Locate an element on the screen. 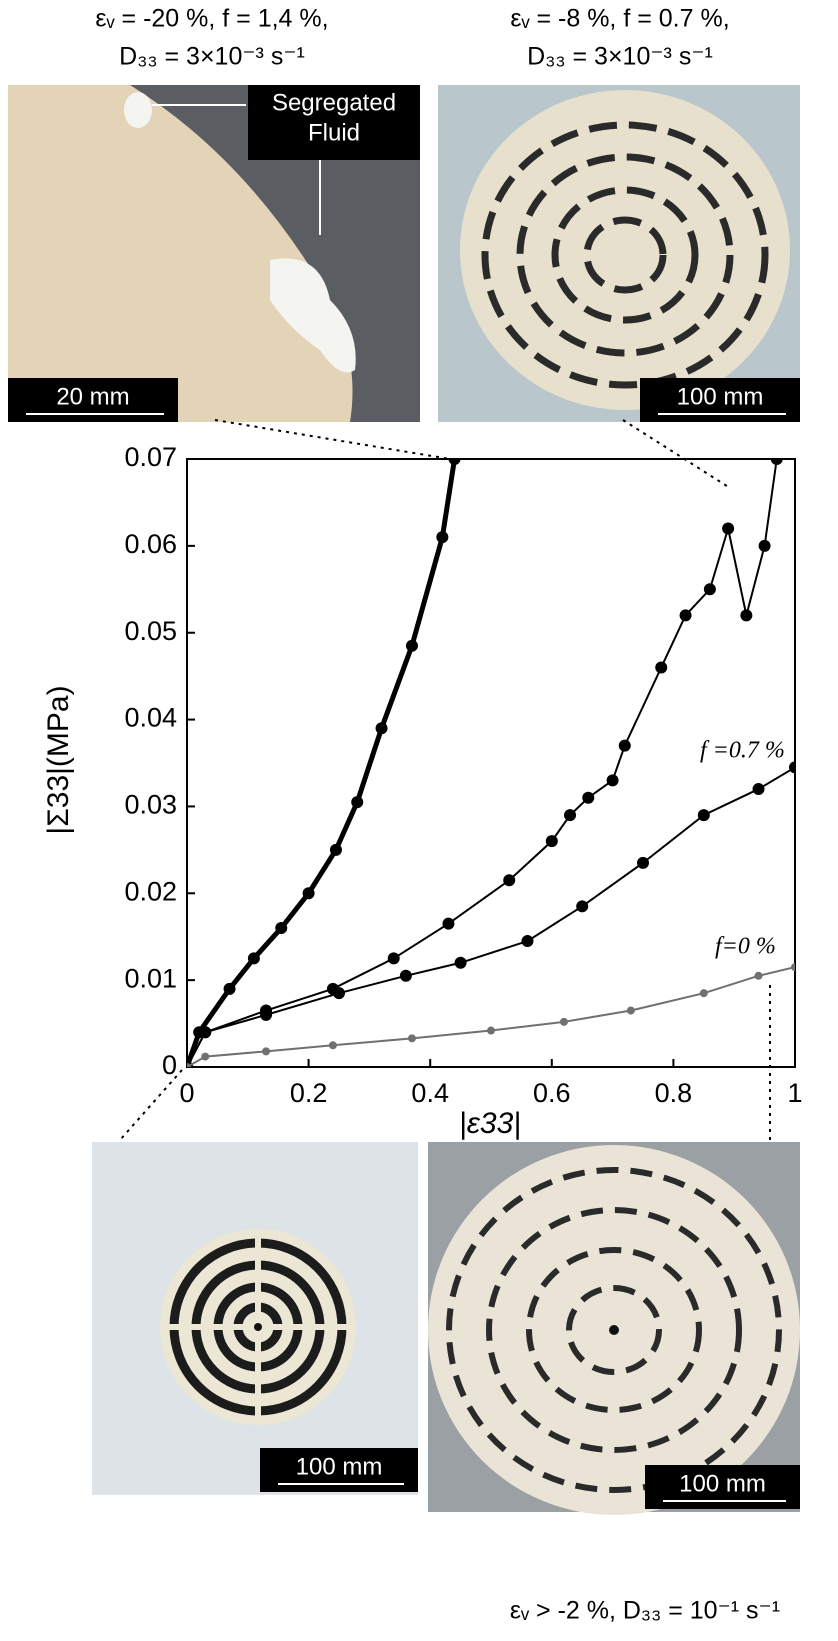 This screenshot has height=1641, width=838. x-tick-label: 1 is located at coordinates (794, 1093).